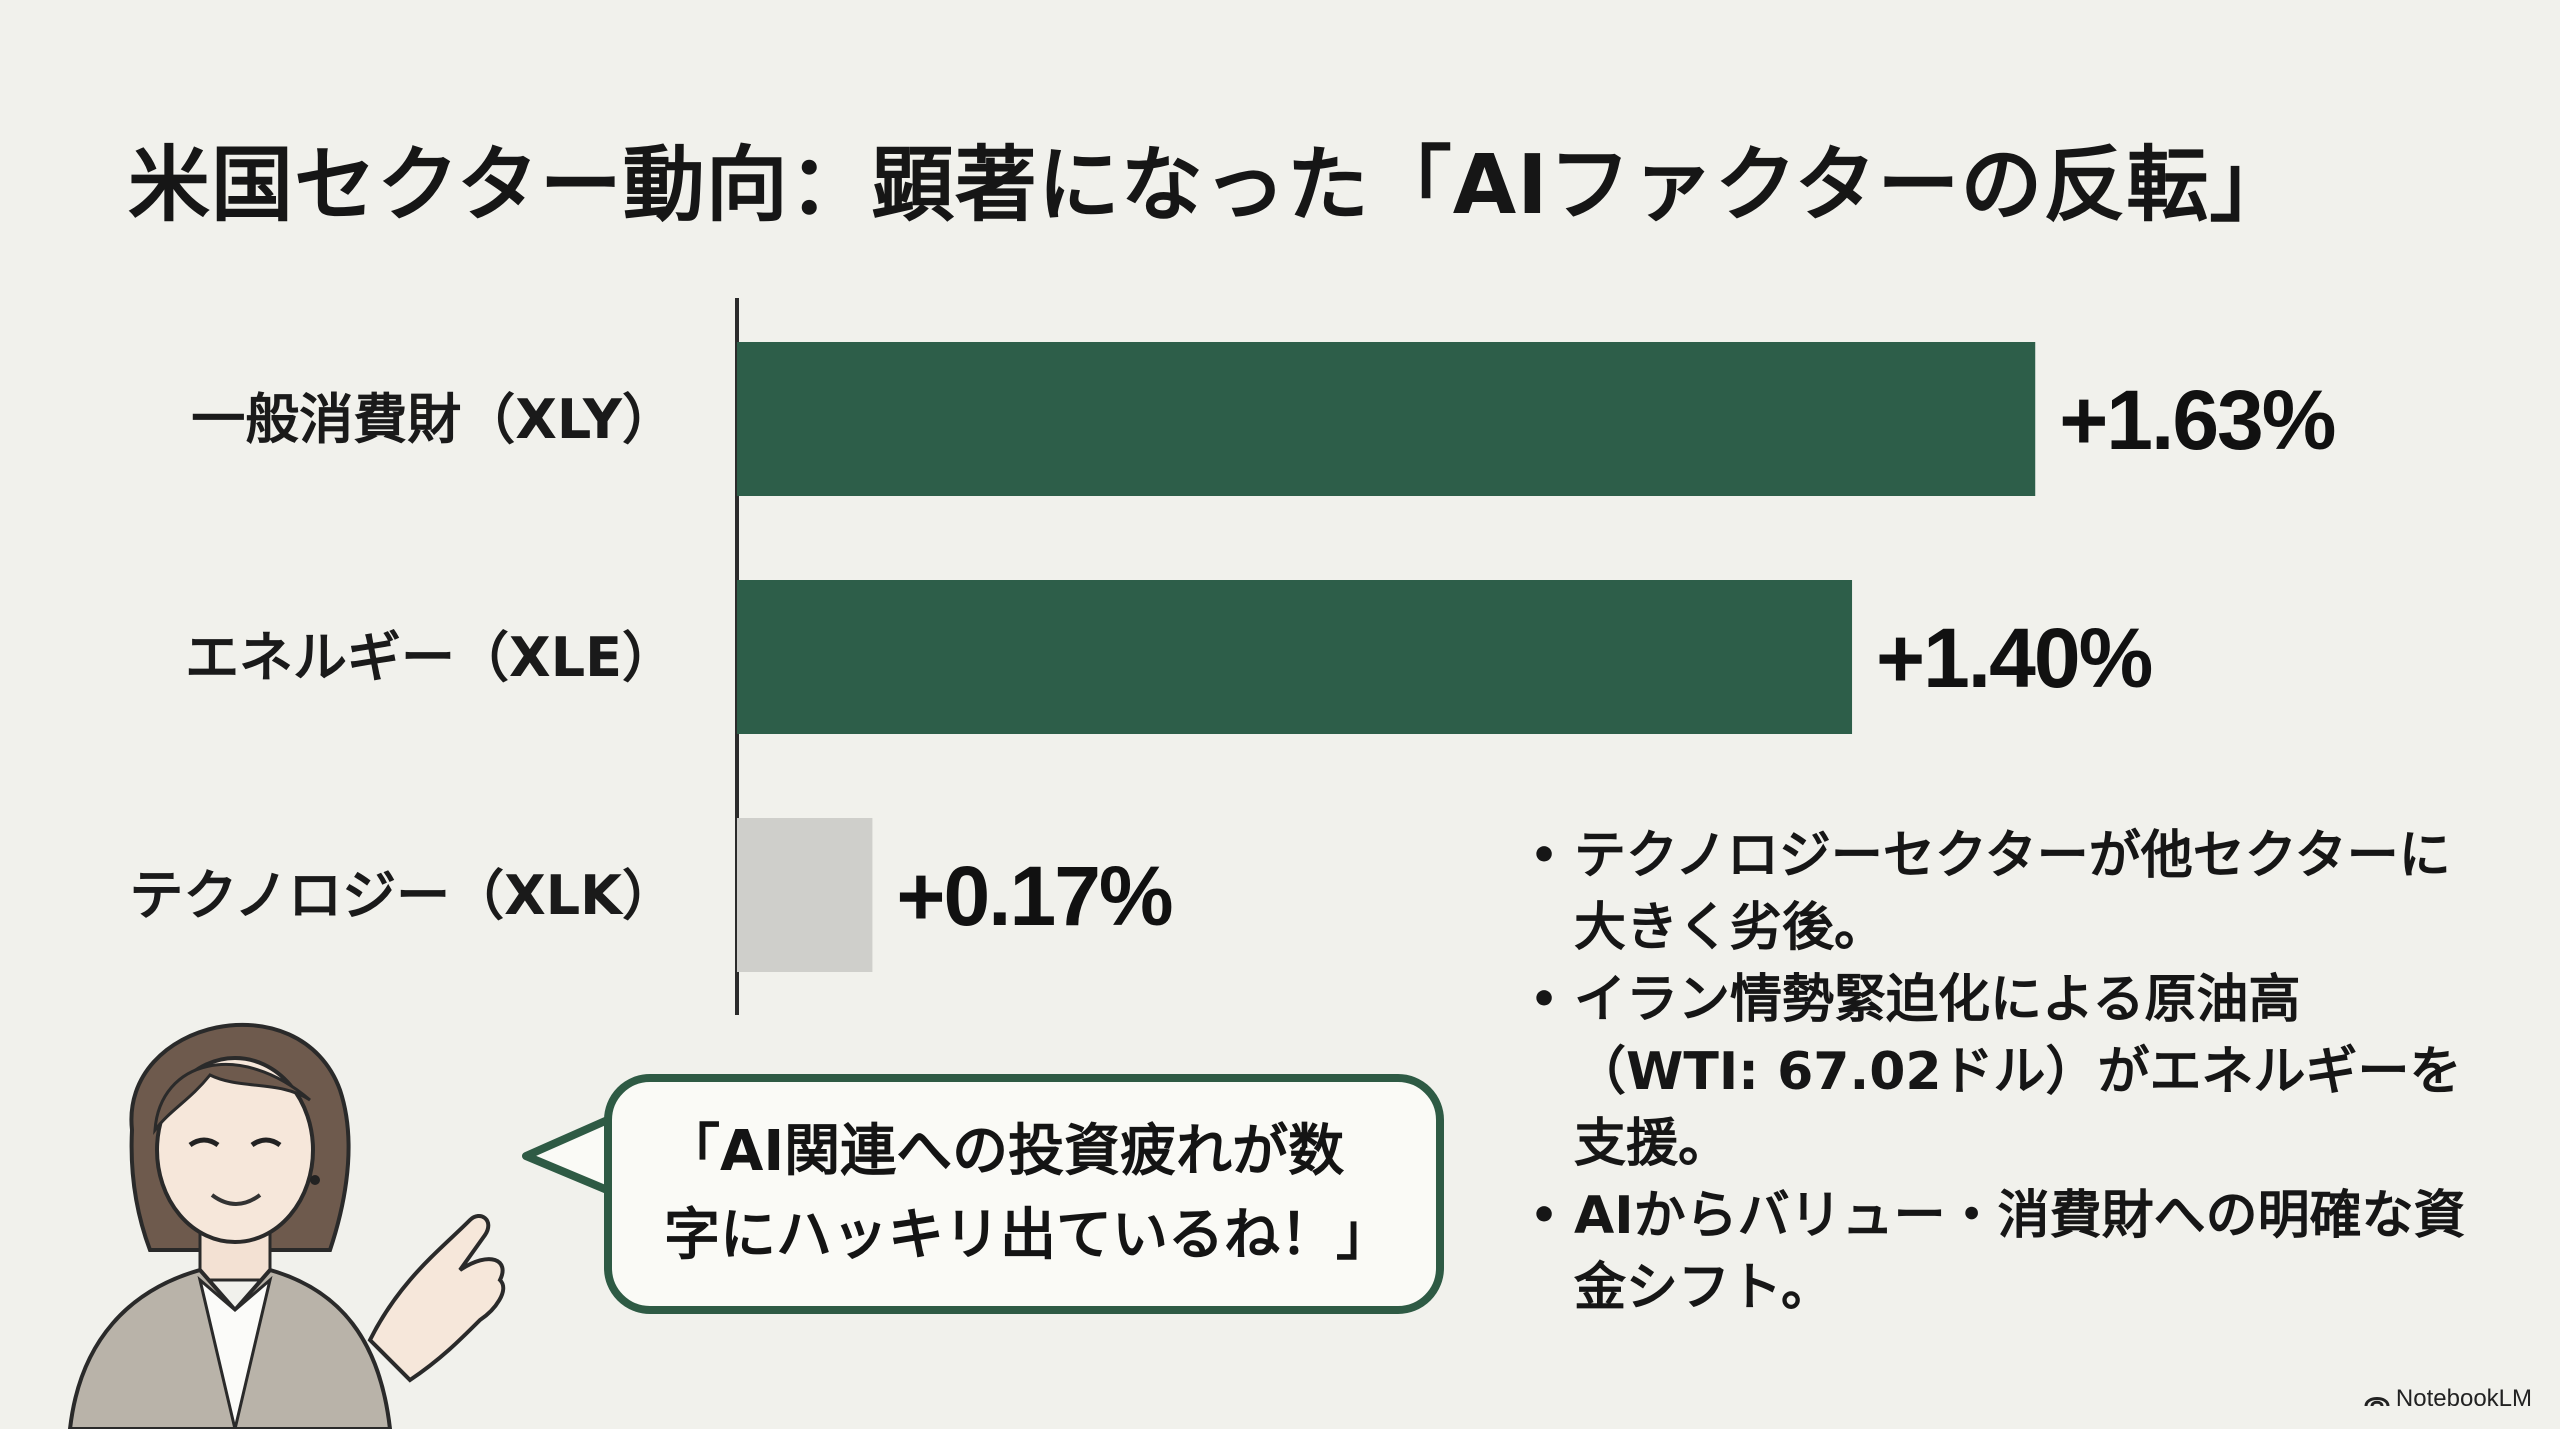 The image size is (2560, 1429). I want to click on category-label: テクノロジー（XLK）, so click(402, 895).